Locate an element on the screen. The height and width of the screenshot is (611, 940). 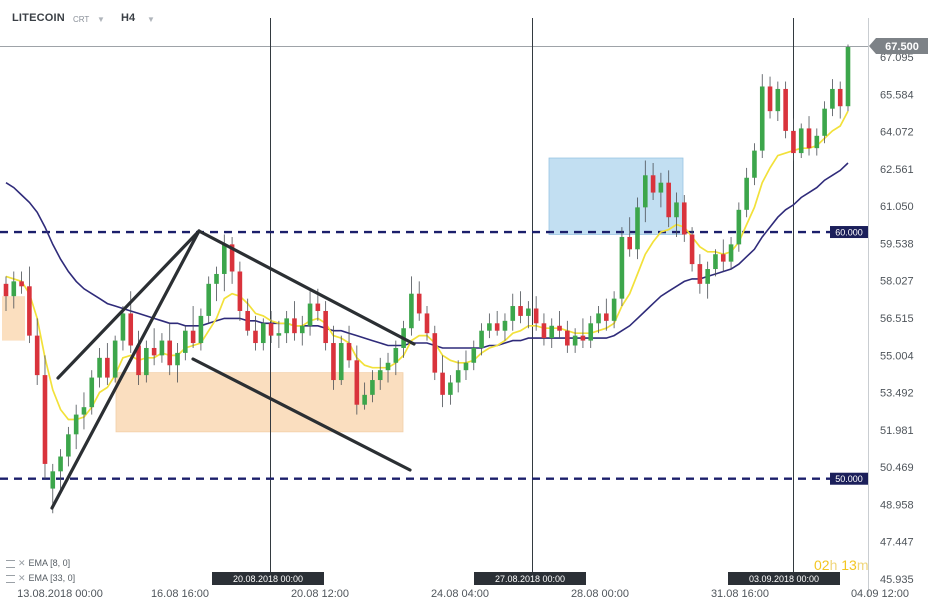
x-tick-label: 13.08.2018 00:00 is located at coordinates (60, 594).